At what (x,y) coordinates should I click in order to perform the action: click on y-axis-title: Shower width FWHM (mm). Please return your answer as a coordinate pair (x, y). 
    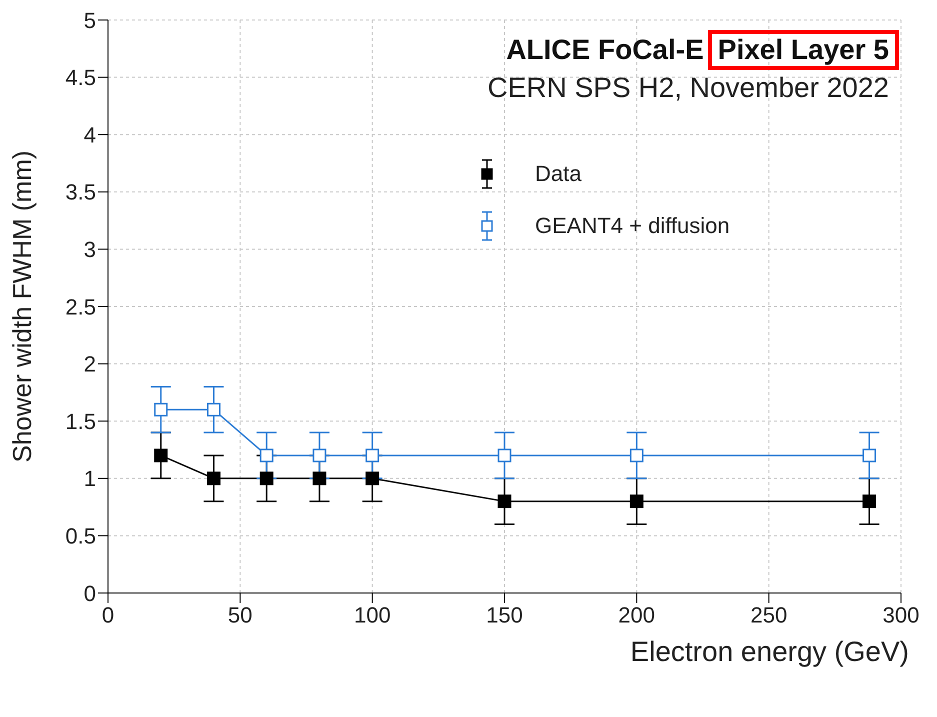
    Looking at the image, I should click on (22, 306).